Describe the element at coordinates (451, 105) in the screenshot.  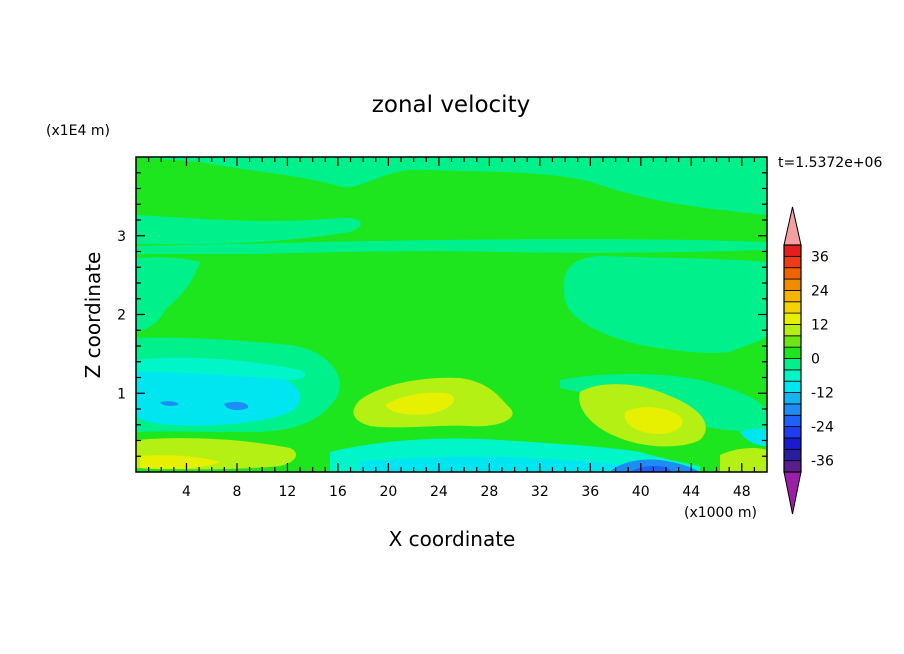
I see `chart-title: zonal velocity` at that location.